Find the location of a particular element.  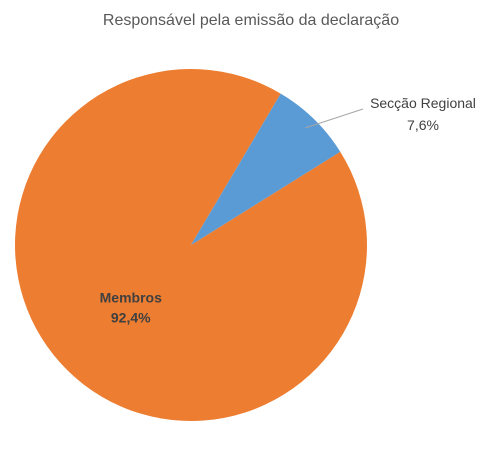

slice-label-seccao-regional: Secção Regional is located at coordinates (423, 103).